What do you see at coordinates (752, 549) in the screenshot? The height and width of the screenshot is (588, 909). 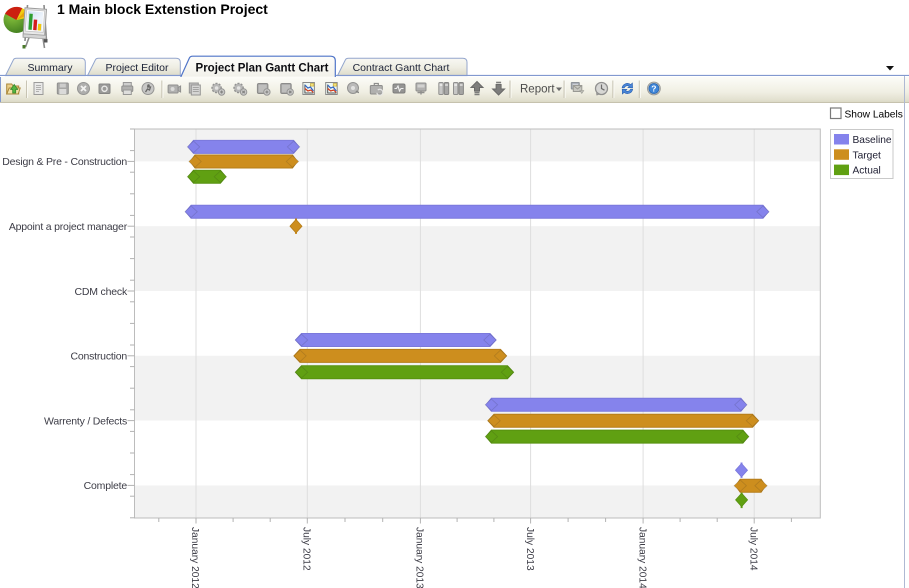 I see `svg-text: July 2014` at bounding box center [752, 549].